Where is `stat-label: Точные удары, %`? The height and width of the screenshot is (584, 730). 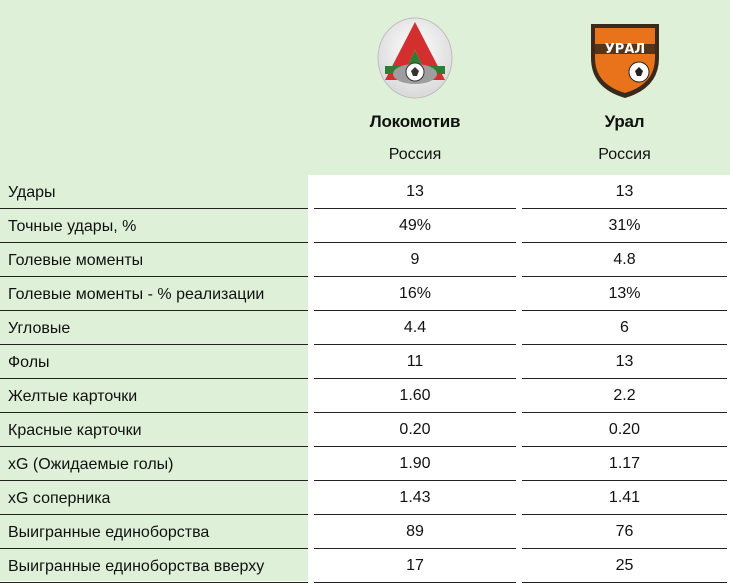 stat-label: Точные удары, % is located at coordinates (72, 226).